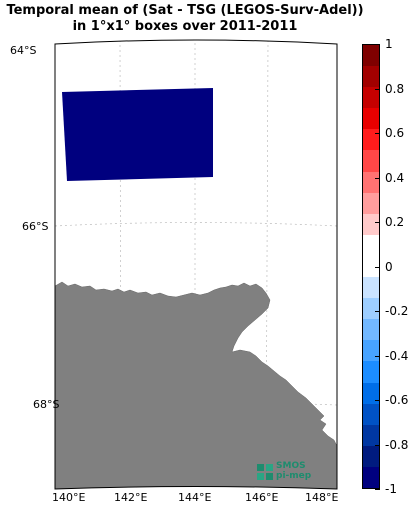  What do you see at coordinates (397, 311) in the screenshot?
I see `colorbar-tick-label: -0.2` at bounding box center [397, 311].